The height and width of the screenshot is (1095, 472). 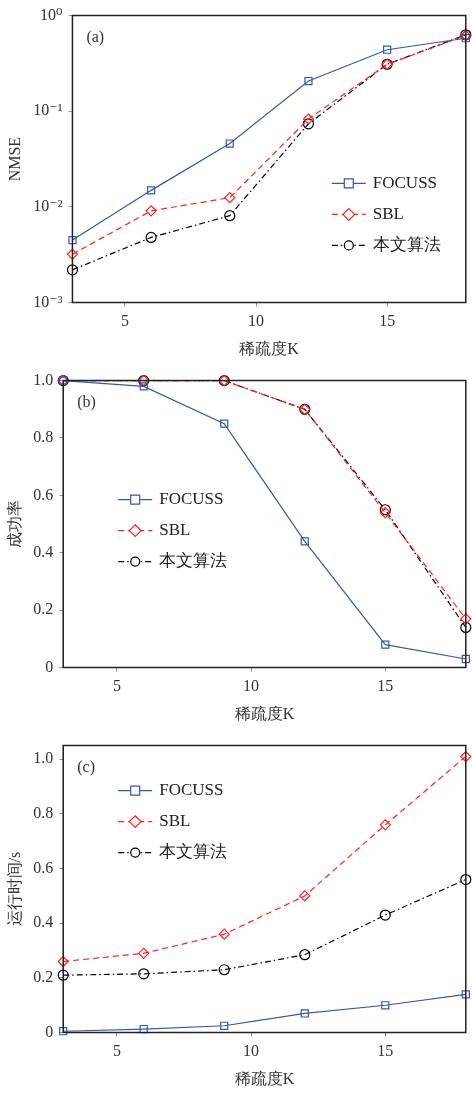 What do you see at coordinates (14, 524) in the screenshot?
I see `y-axis-title: 成功率` at bounding box center [14, 524].